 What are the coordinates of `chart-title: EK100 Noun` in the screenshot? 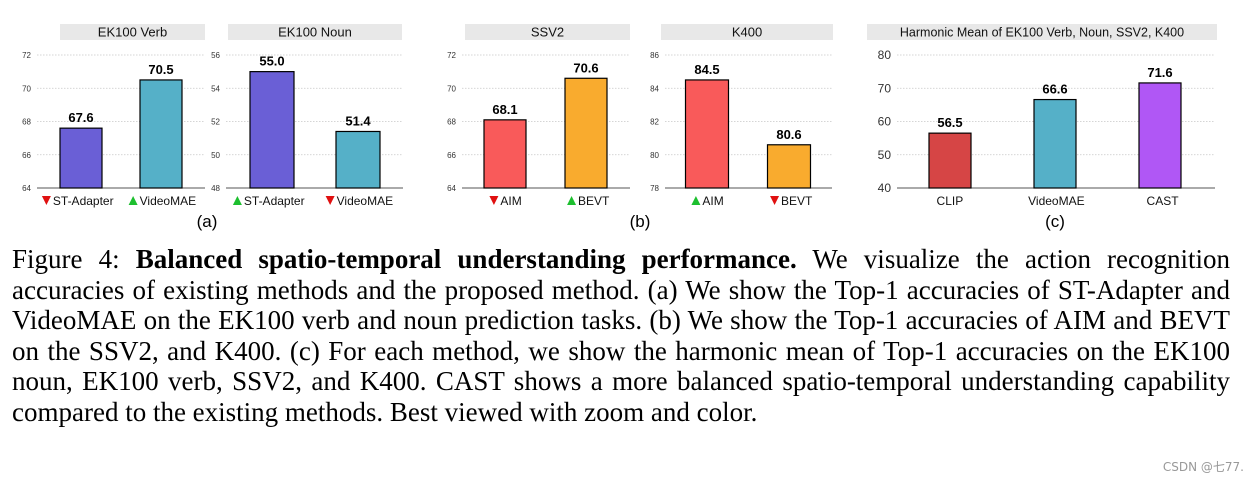 It's located at (315, 32).